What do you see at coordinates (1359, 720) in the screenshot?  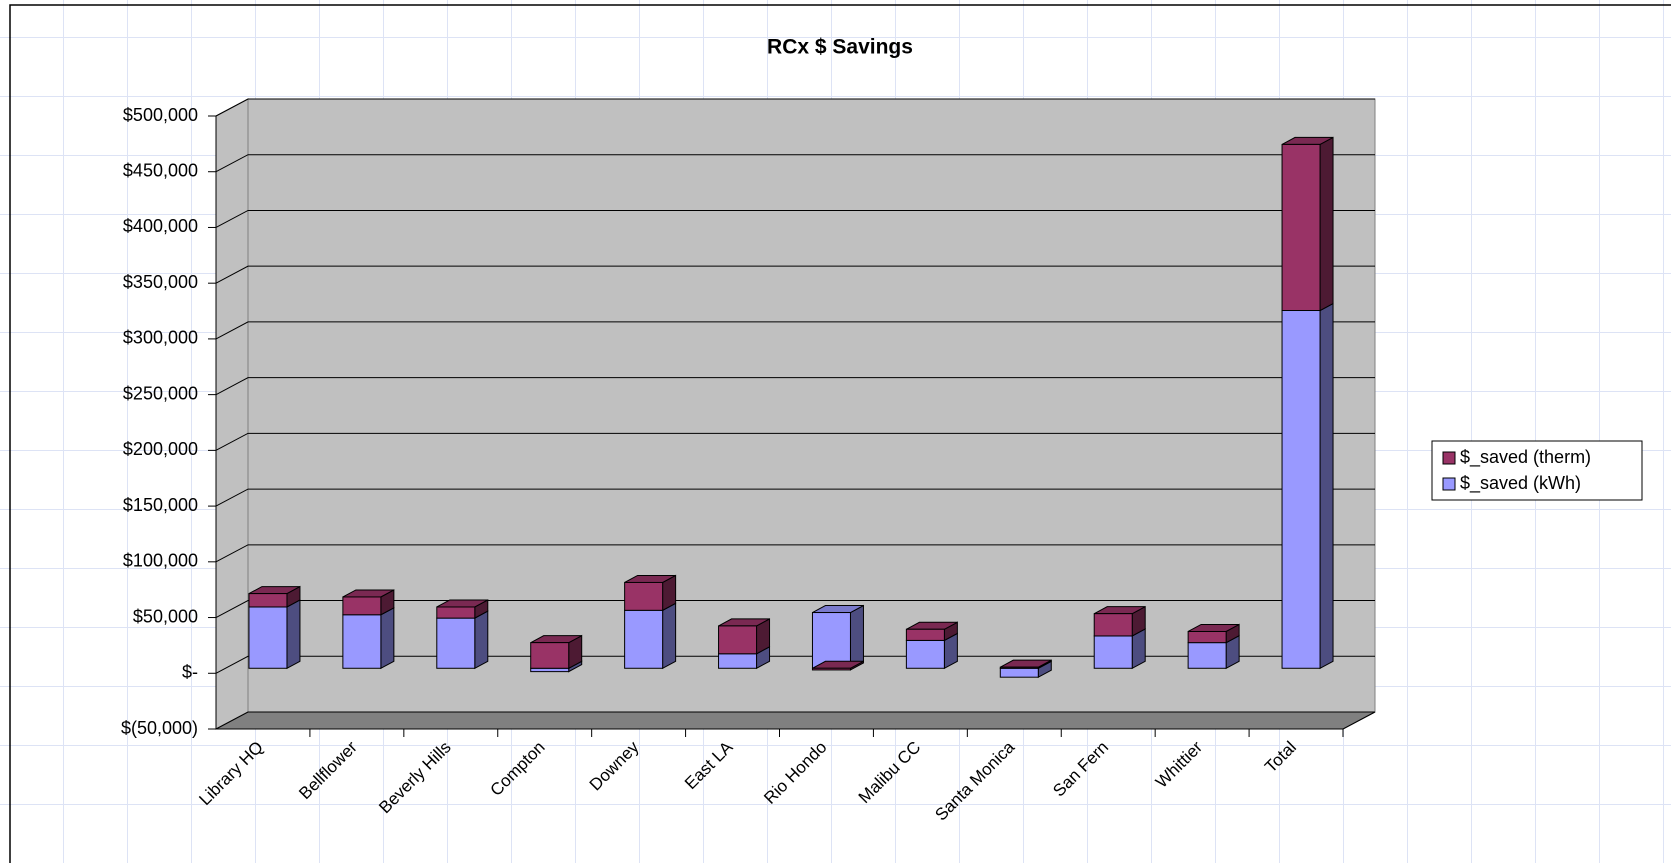 I see `x-axis-edge` at bounding box center [1359, 720].